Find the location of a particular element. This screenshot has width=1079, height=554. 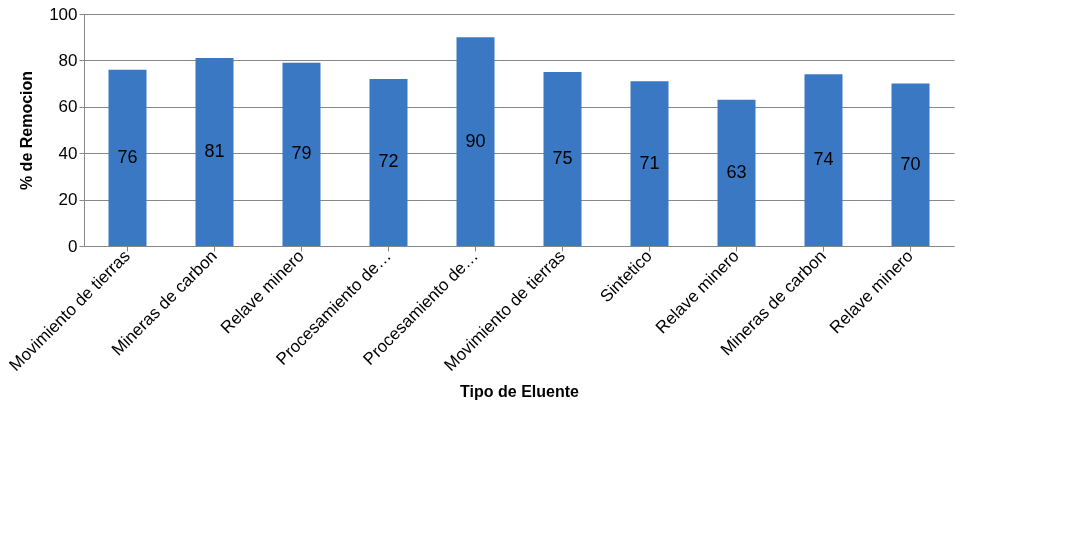

data-label: 71 is located at coordinates (649, 162).